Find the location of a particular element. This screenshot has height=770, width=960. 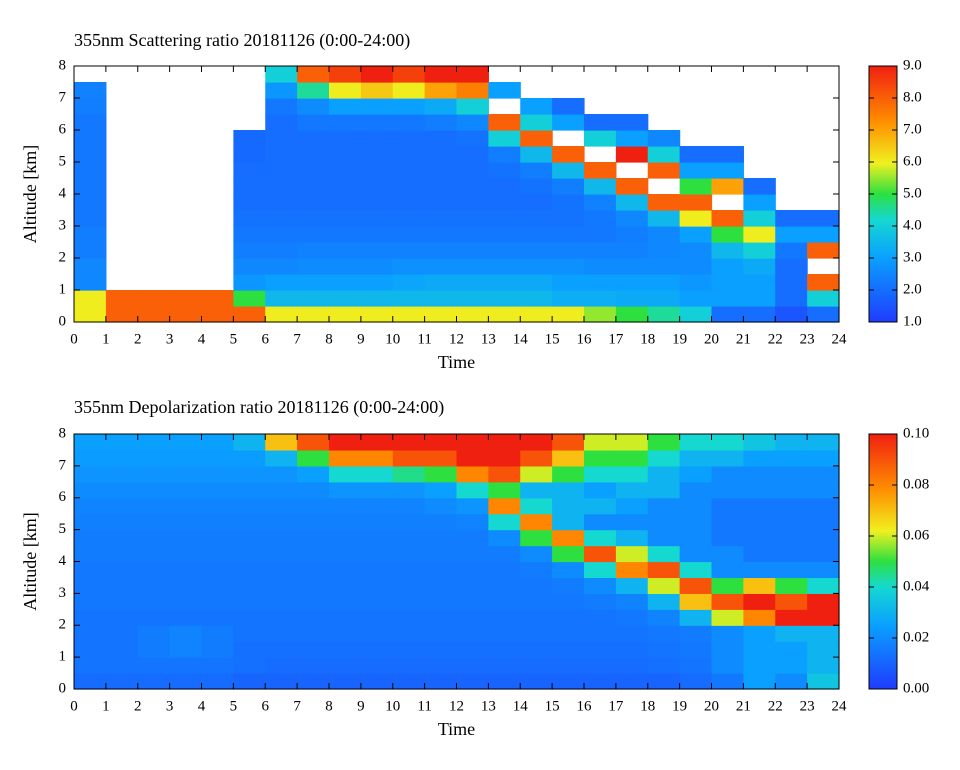

x-tick-label: 19 is located at coordinates (679, 706).